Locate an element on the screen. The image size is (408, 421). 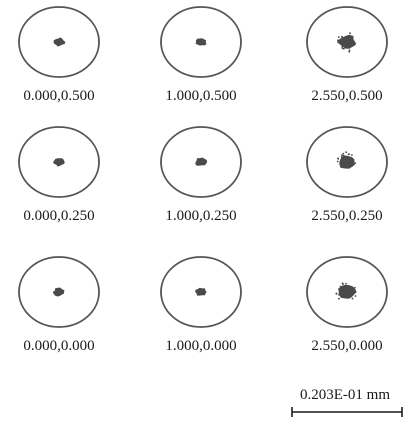
field-coordinate-label: 0.000,0.500 is located at coordinates (58, 96).